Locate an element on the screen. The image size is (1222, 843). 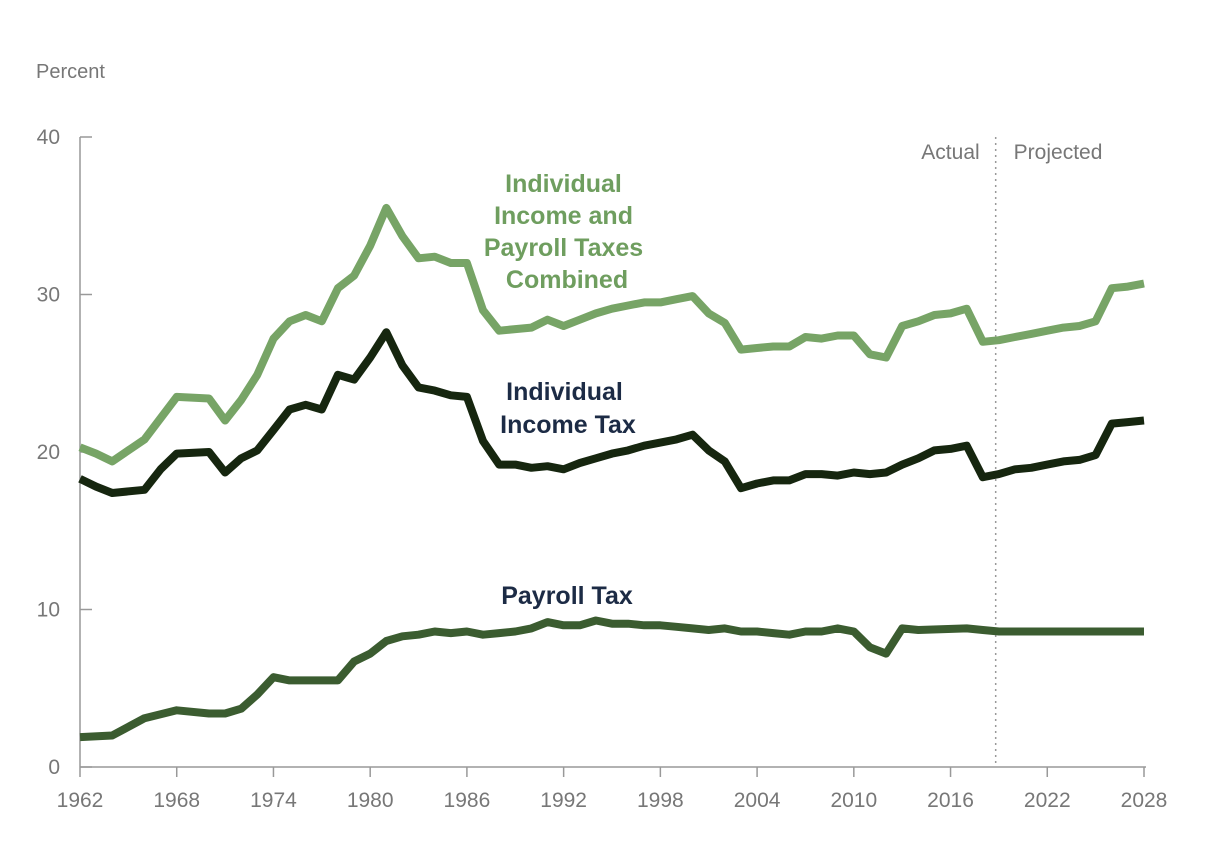
y-tick-label: 0 is located at coordinates (54, 767).